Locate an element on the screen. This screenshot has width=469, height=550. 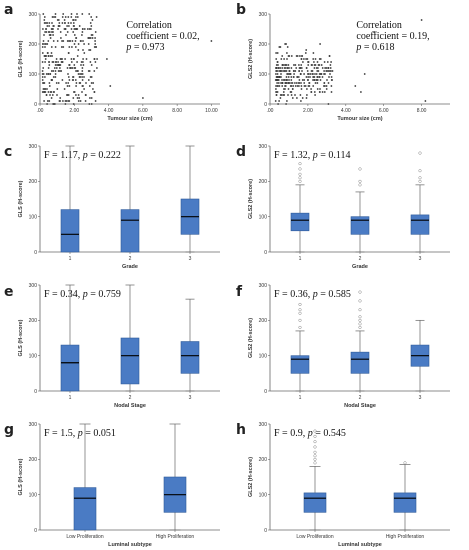
p-value: = 0.585 is located at coordinates (334, 294).